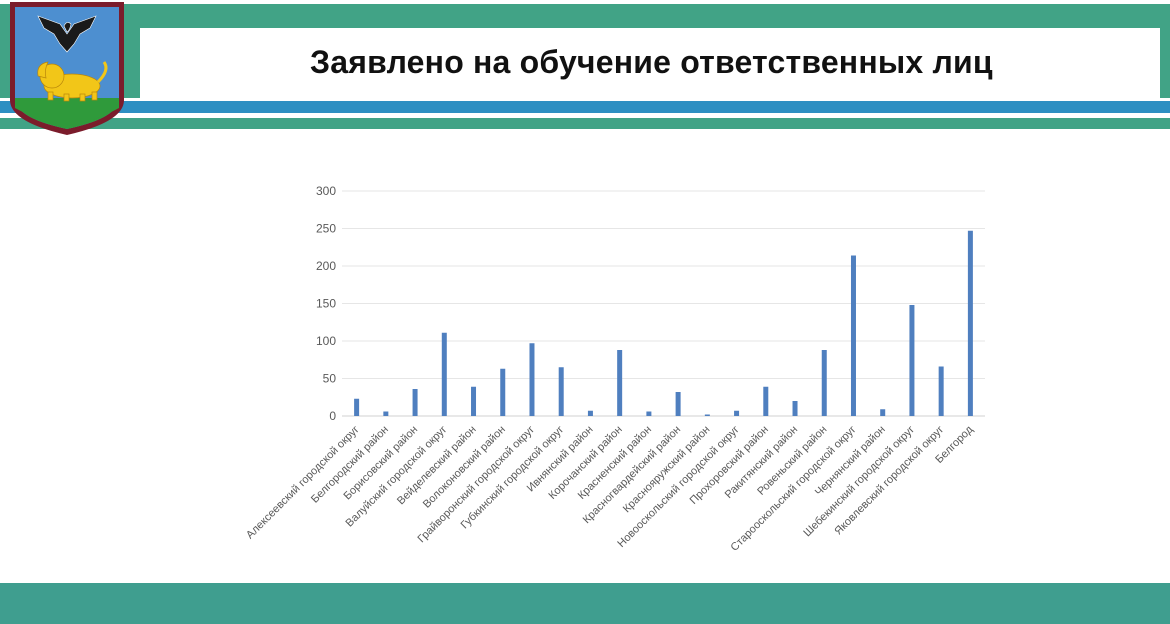  I want to click on header-divider, so click(585, 99).